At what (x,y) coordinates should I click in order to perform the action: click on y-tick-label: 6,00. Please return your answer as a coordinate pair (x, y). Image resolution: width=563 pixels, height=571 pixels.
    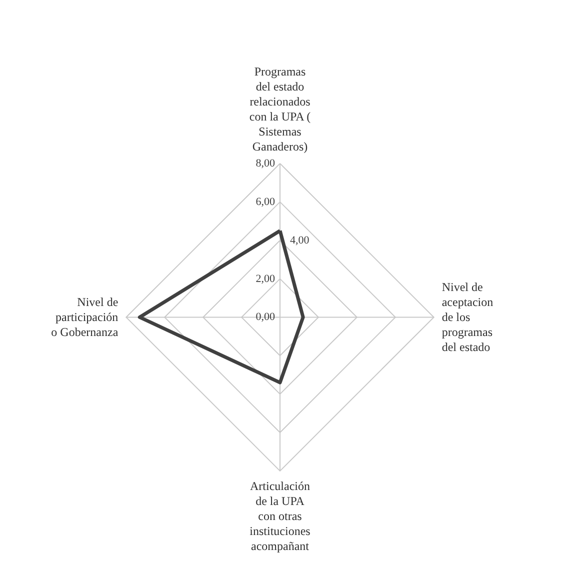
    Looking at the image, I should click on (266, 202).